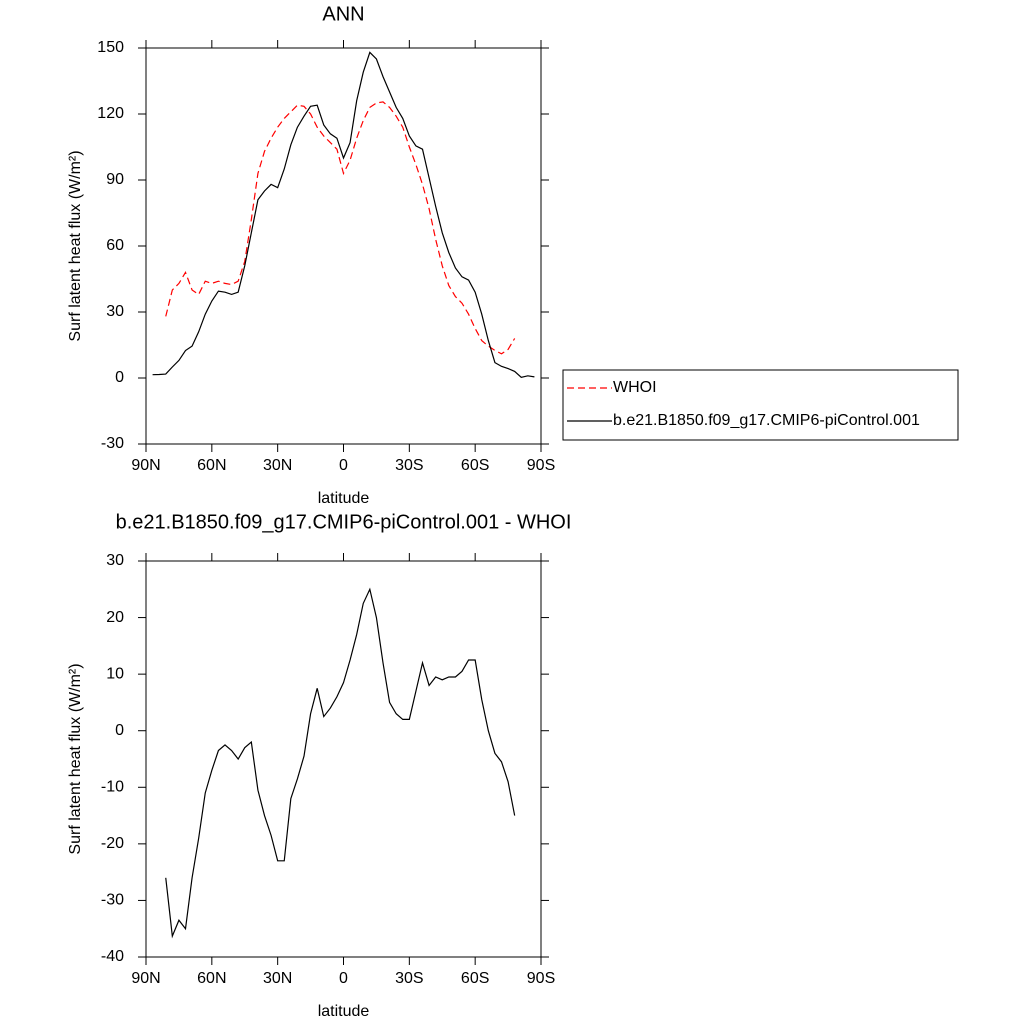 This screenshot has width=1024, height=1024. What do you see at coordinates (115, 673) in the screenshot?
I see `y-tick-label: 10` at bounding box center [115, 673].